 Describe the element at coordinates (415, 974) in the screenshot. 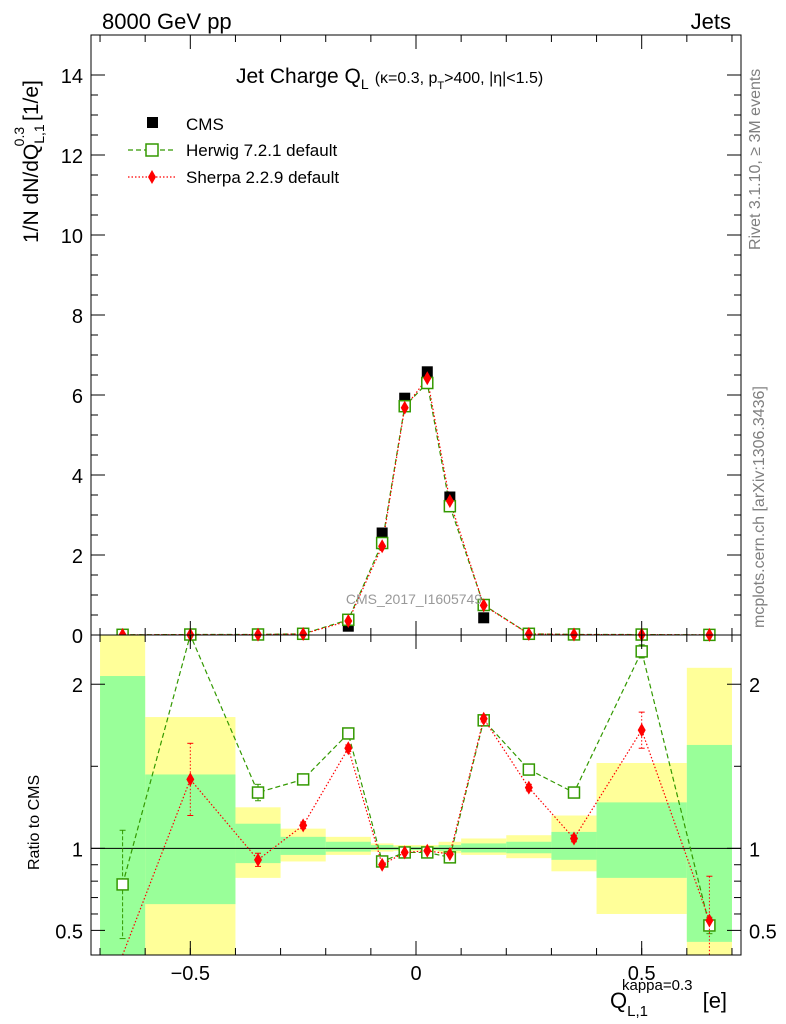

I see `ratio-xtick-label: 0` at that location.